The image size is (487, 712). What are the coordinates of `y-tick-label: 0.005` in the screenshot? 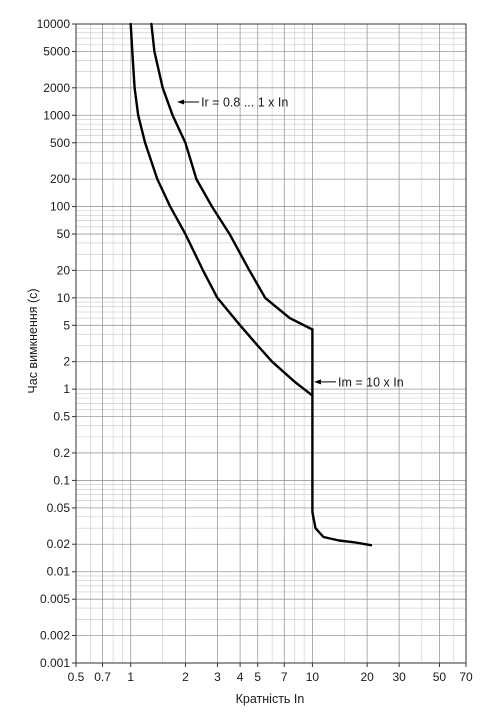 It's located at (55, 599).